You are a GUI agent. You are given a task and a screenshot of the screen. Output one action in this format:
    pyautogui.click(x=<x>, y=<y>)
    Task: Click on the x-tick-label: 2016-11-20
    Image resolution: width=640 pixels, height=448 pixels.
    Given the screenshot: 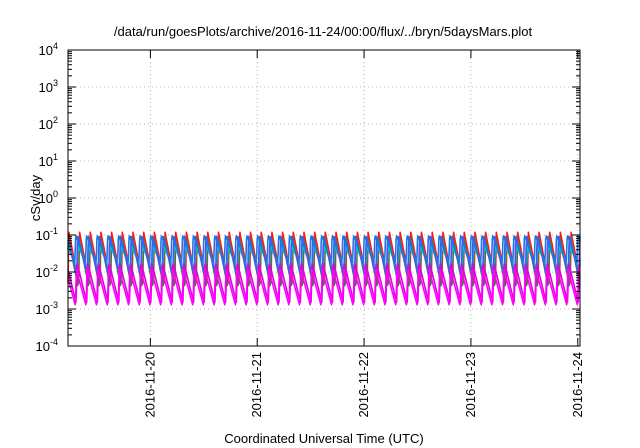 What is the action you would take?
    pyautogui.click(x=149, y=385)
    